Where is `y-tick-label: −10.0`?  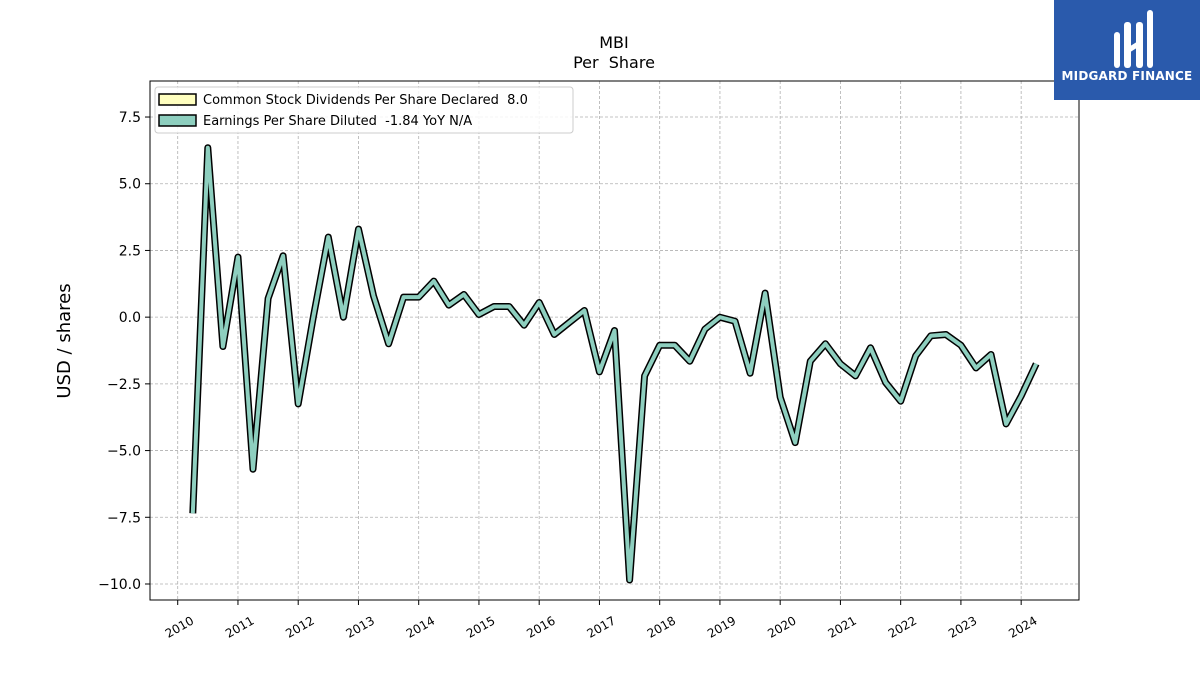
y-tick-label: −10.0 is located at coordinates (119, 585).